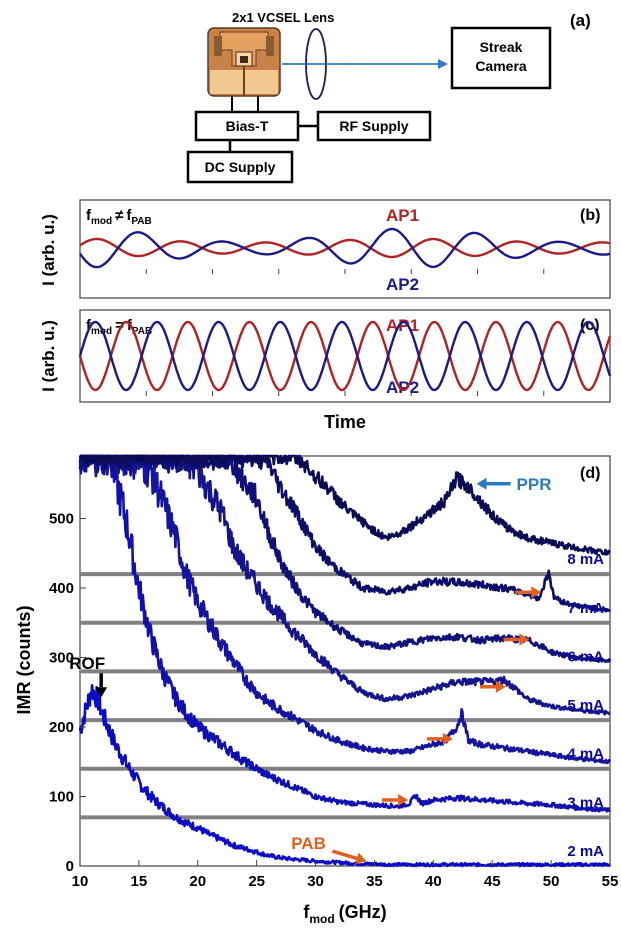 This screenshot has width=621, height=929. What do you see at coordinates (266, 17) in the screenshot?
I see `chip-label: 2x1 VCSEL` at bounding box center [266, 17].